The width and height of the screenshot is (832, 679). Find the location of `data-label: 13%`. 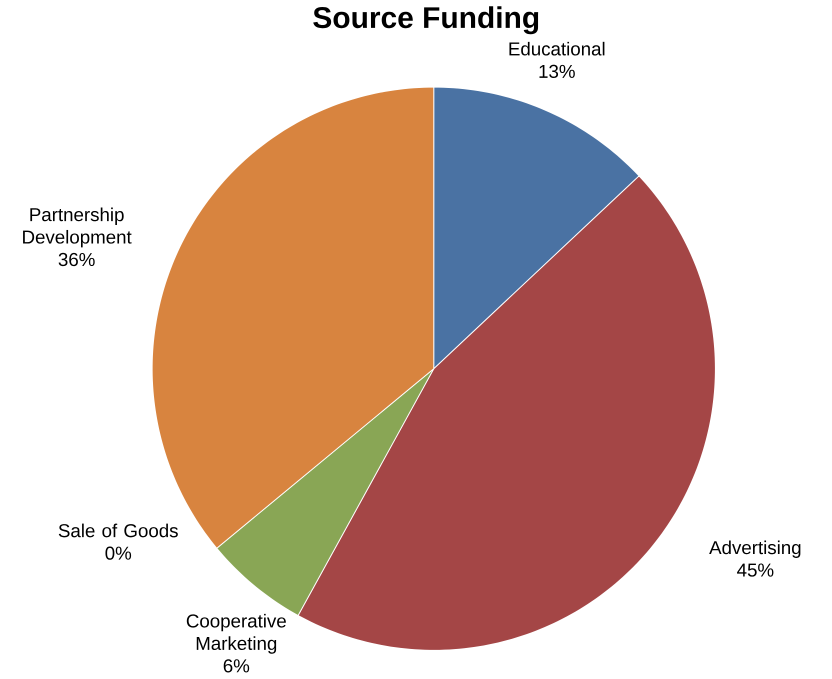

data-label: 13% is located at coordinates (557, 71).